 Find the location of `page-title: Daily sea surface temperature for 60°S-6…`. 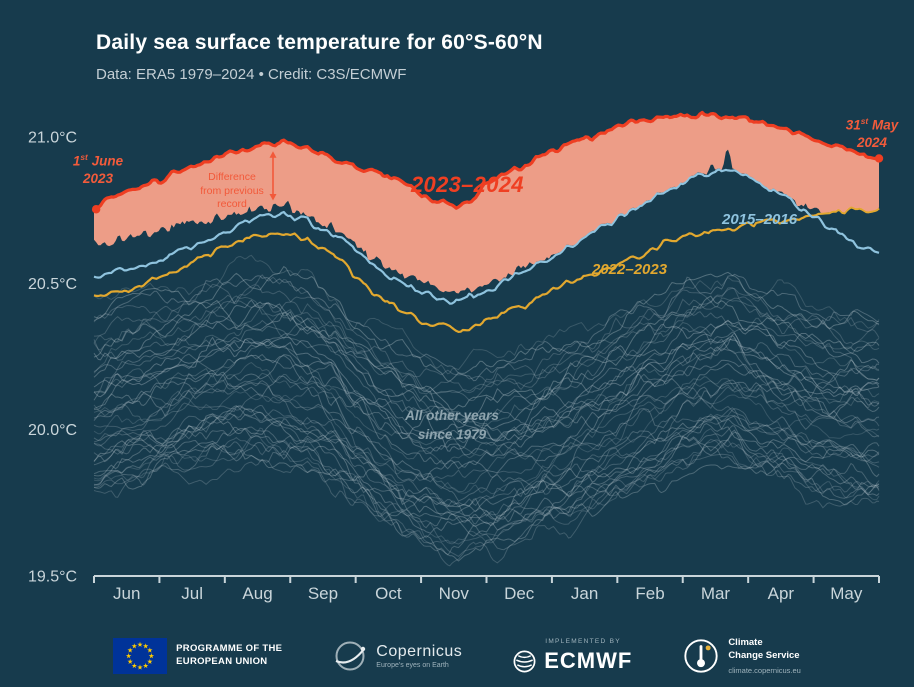

page-title: Daily sea surface temperature for 60°S-6… is located at coordinates (319, 42).